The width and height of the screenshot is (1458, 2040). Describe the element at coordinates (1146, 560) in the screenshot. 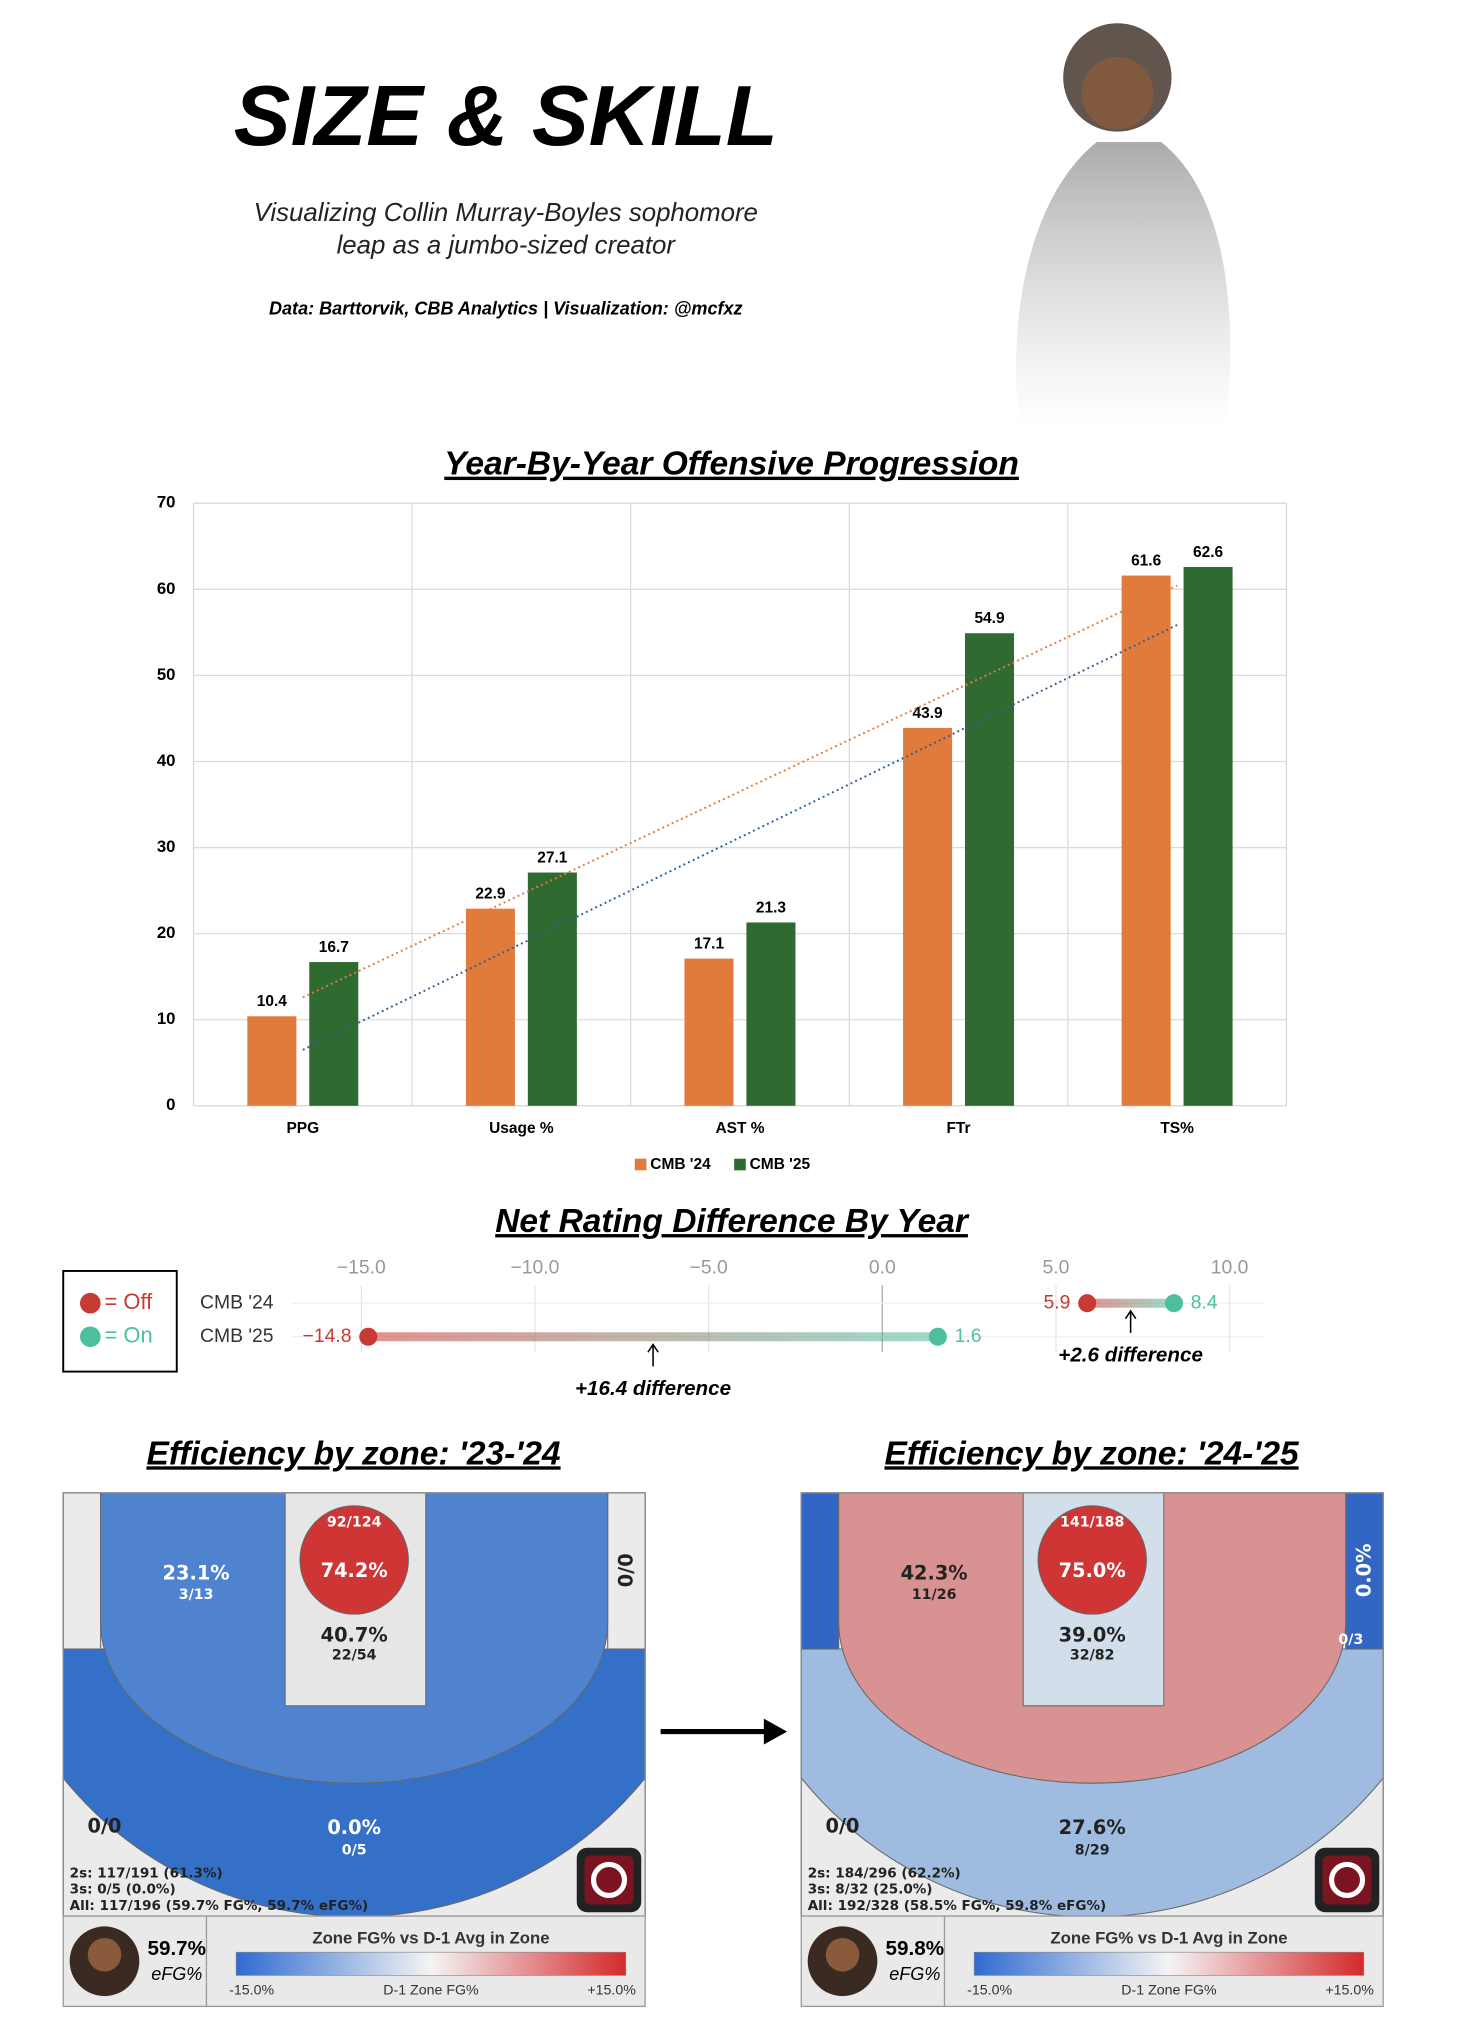

I see `data-label: 61.6` at that location.